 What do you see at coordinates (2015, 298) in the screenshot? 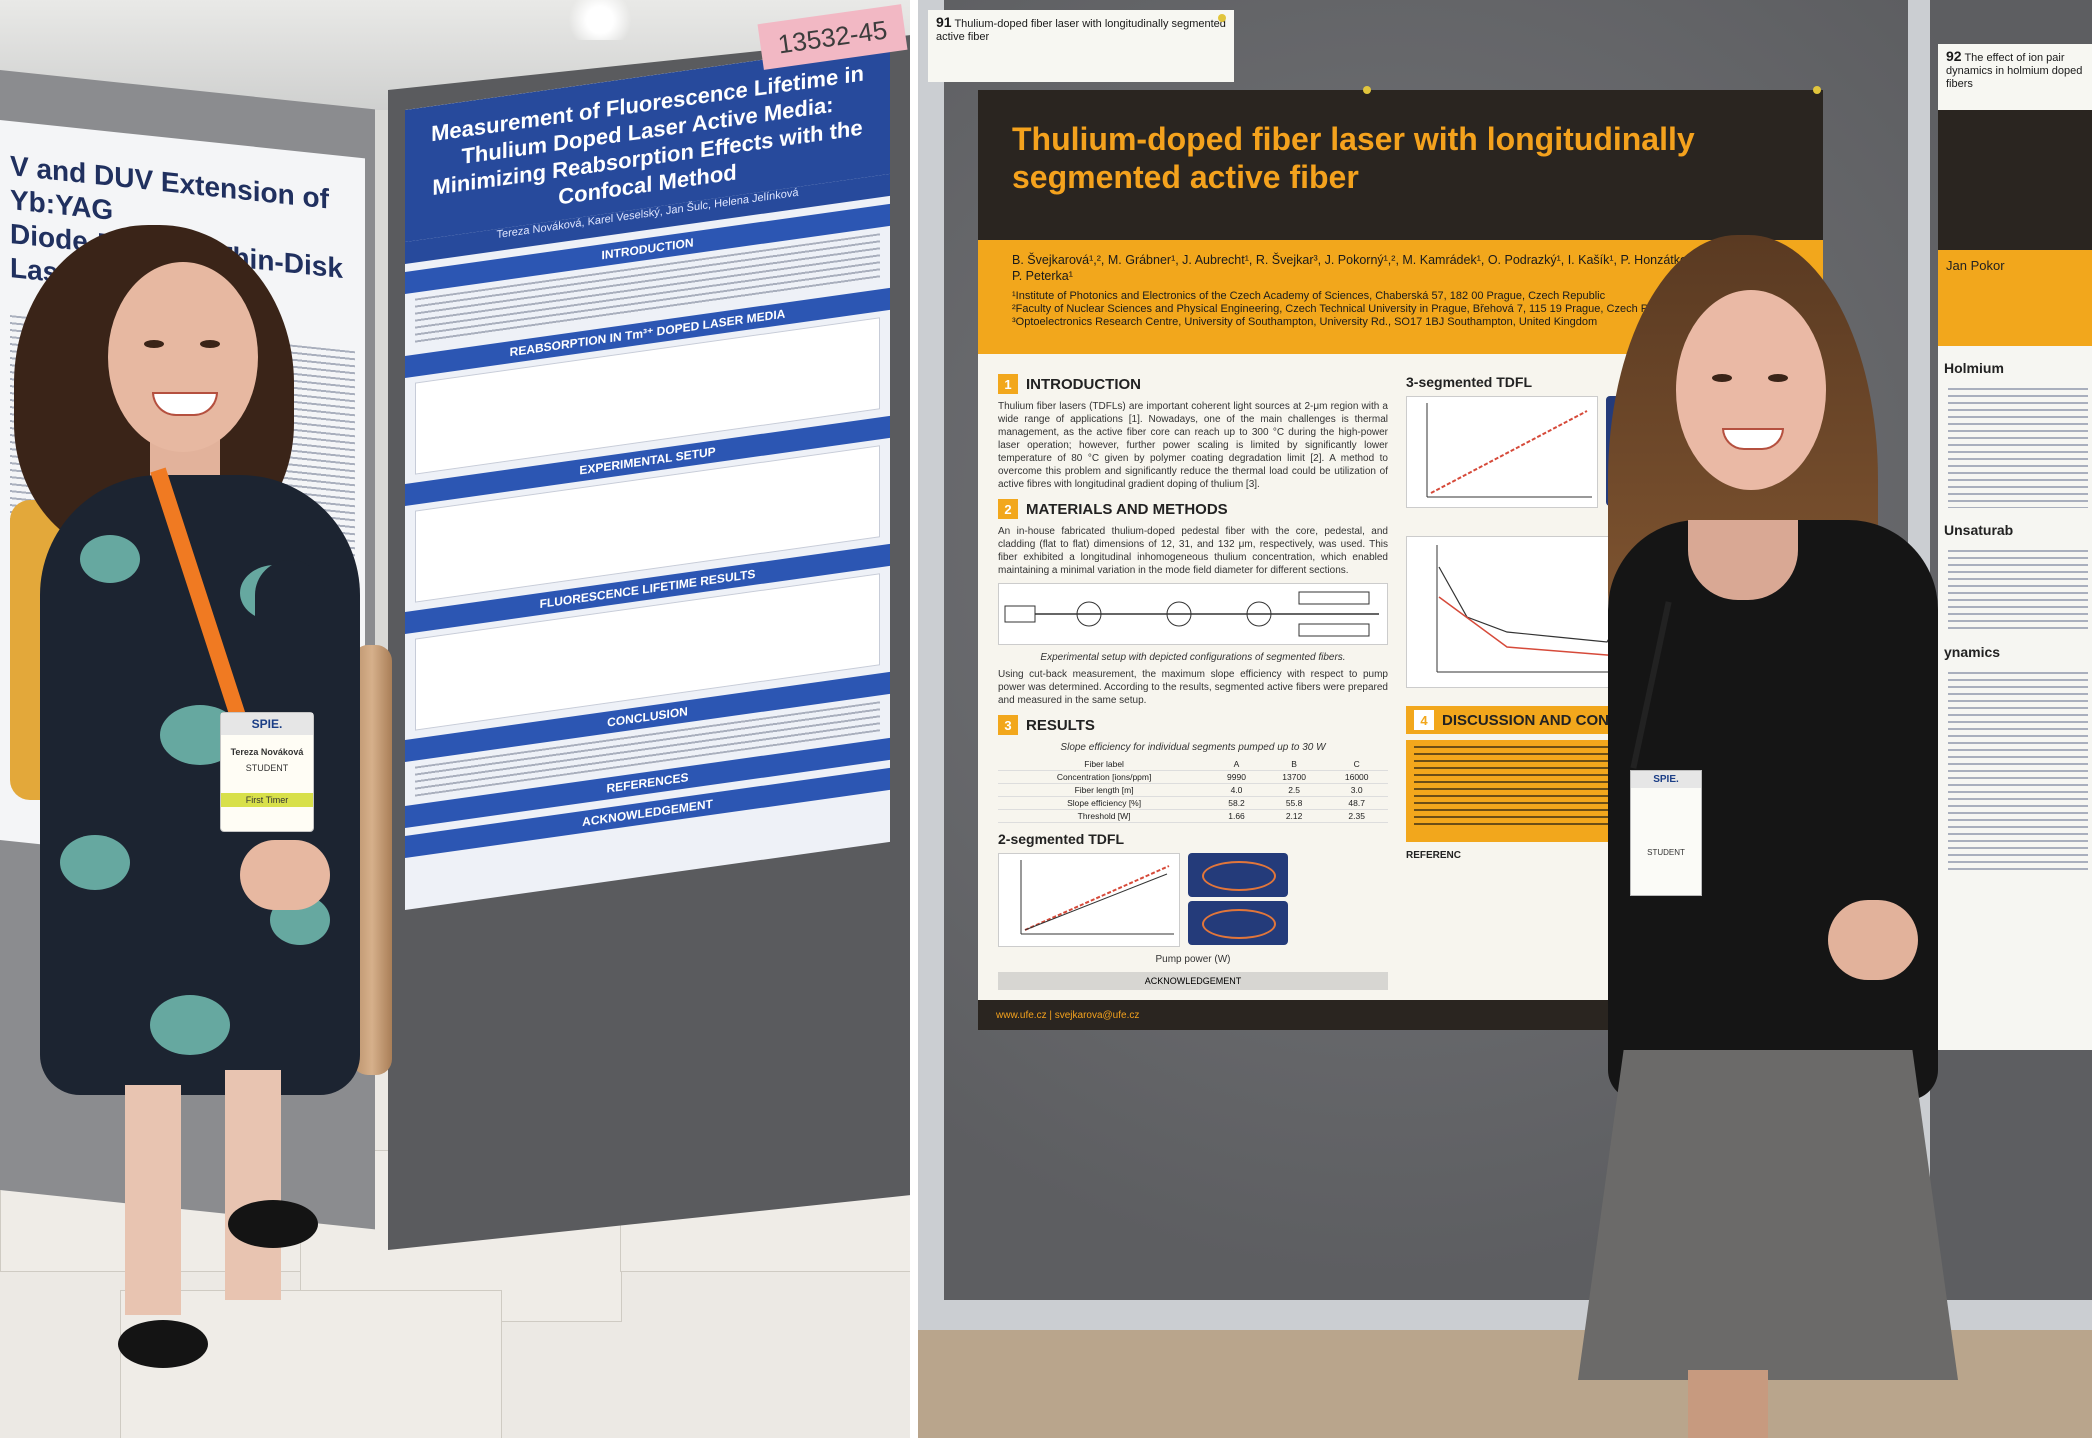
I see `neighbor-poster-author: Jan Pokor` at bounding box center [2015, 298].